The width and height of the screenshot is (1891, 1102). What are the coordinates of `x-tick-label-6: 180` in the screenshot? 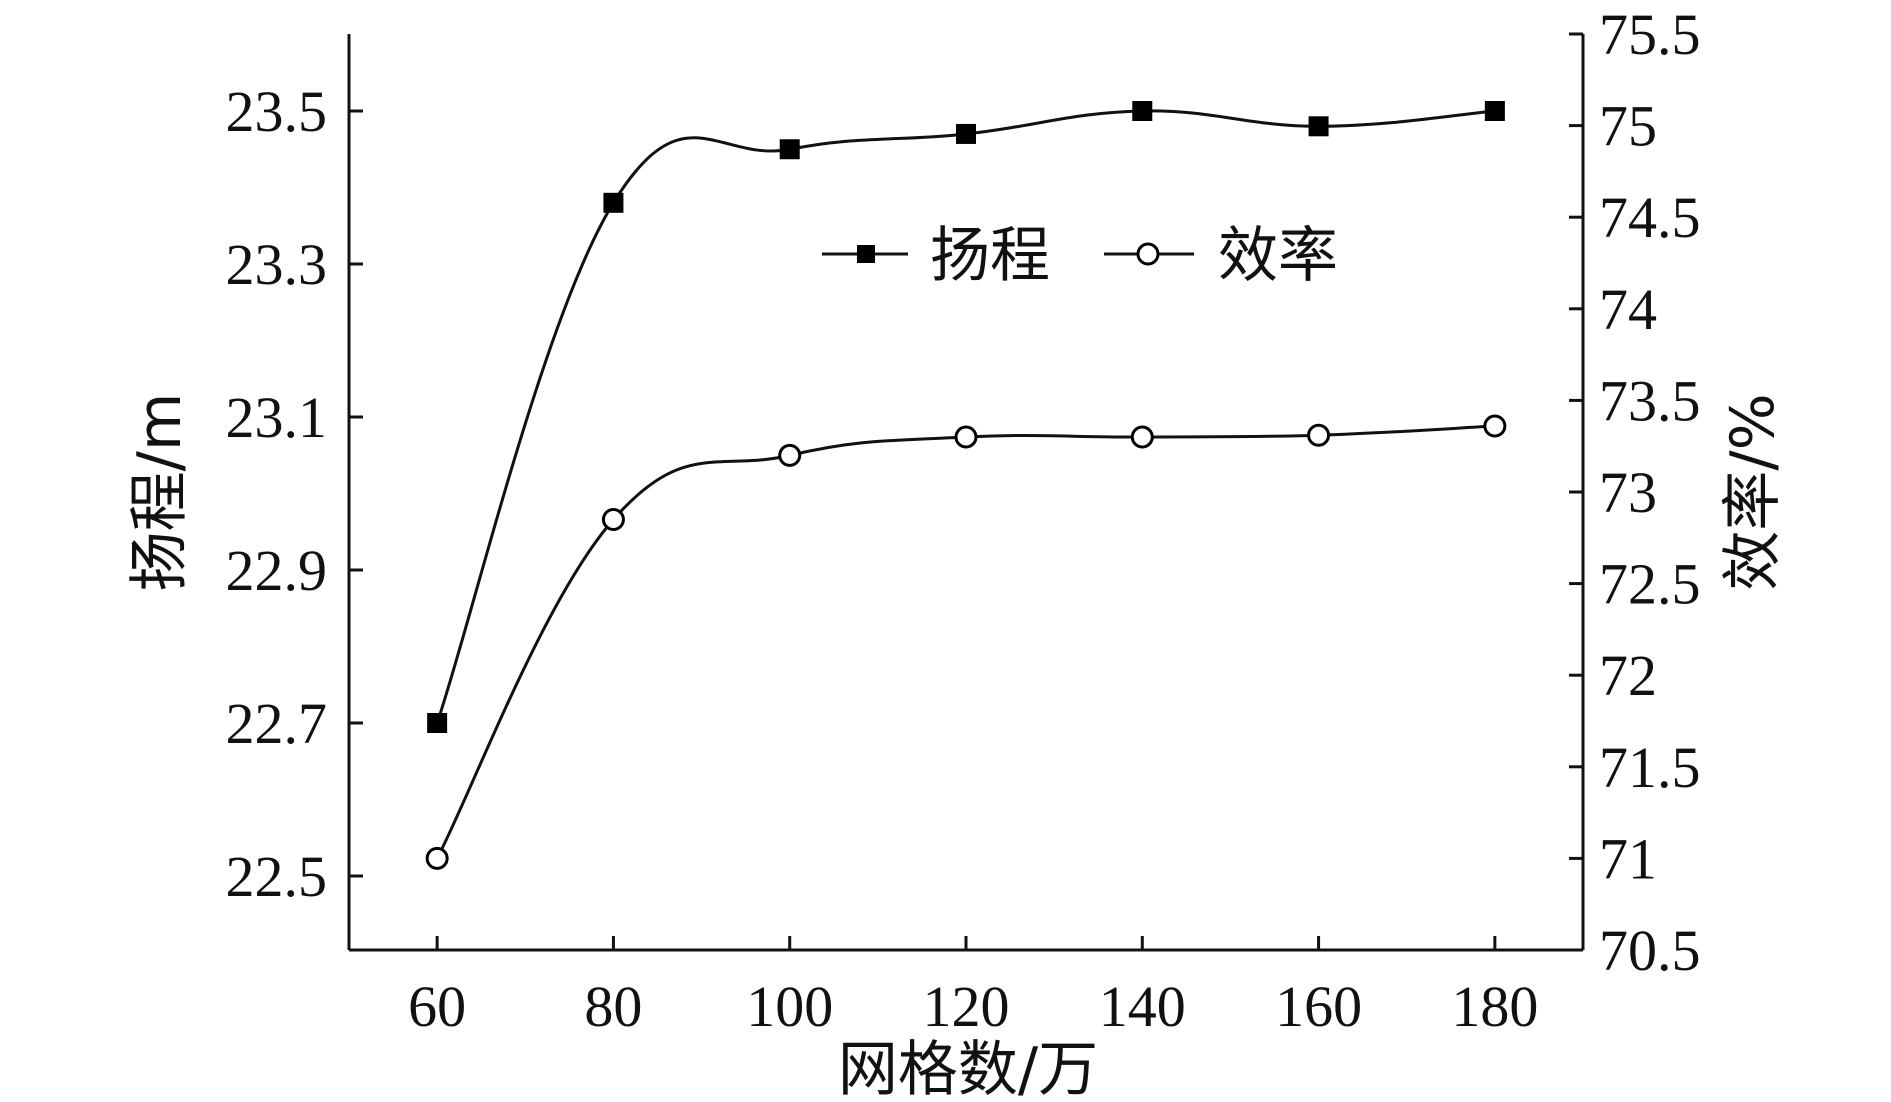 It's located at (1494, 1006).